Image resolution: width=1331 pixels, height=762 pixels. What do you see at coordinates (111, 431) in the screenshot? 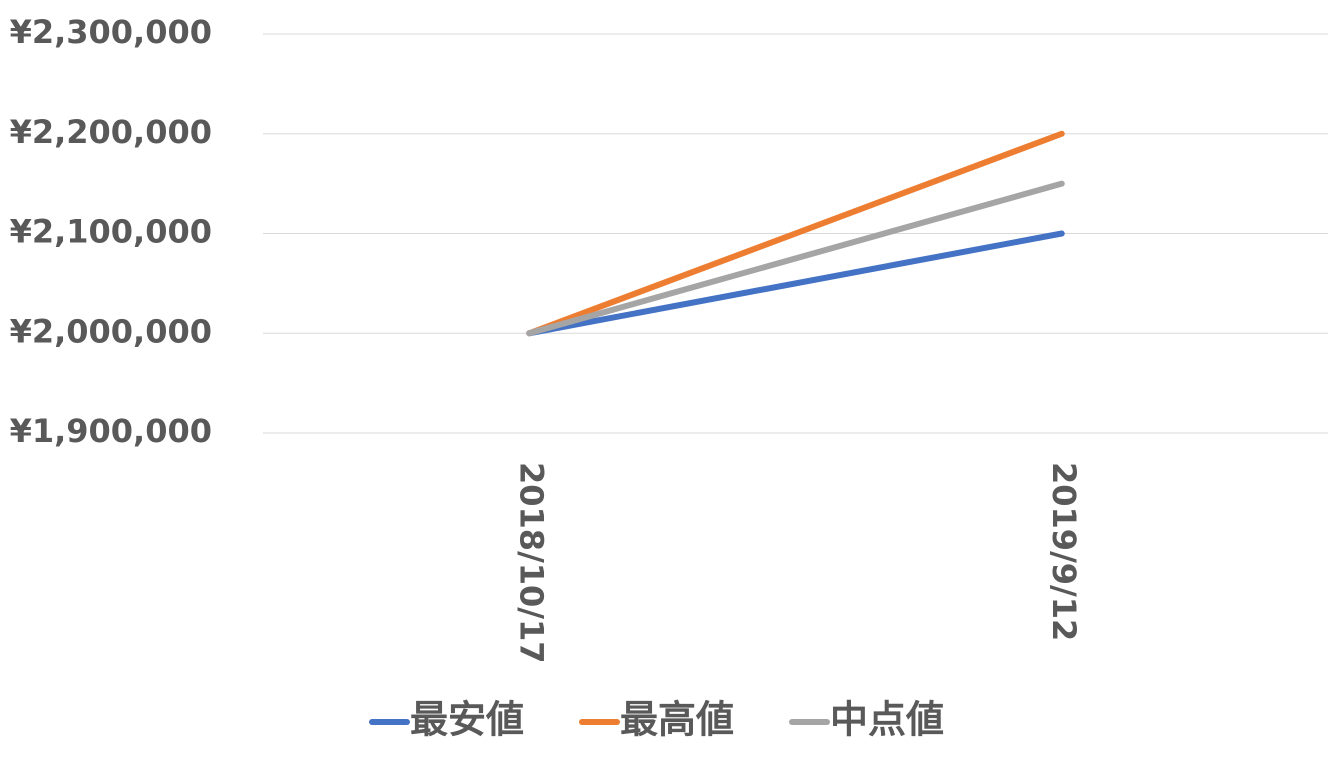
I see `y-tick-label: ¥1,900,000` at bounding box center [111, 431].